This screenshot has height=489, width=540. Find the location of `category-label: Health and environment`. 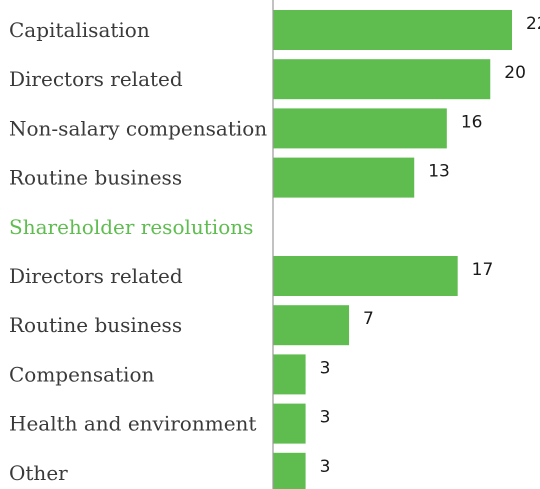

category-label: Health and environment is located at coordinates (132, 424).